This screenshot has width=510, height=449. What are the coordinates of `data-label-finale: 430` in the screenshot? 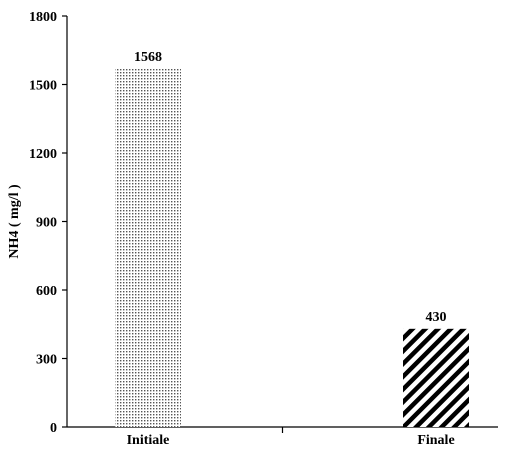 It's located at (436, 317).